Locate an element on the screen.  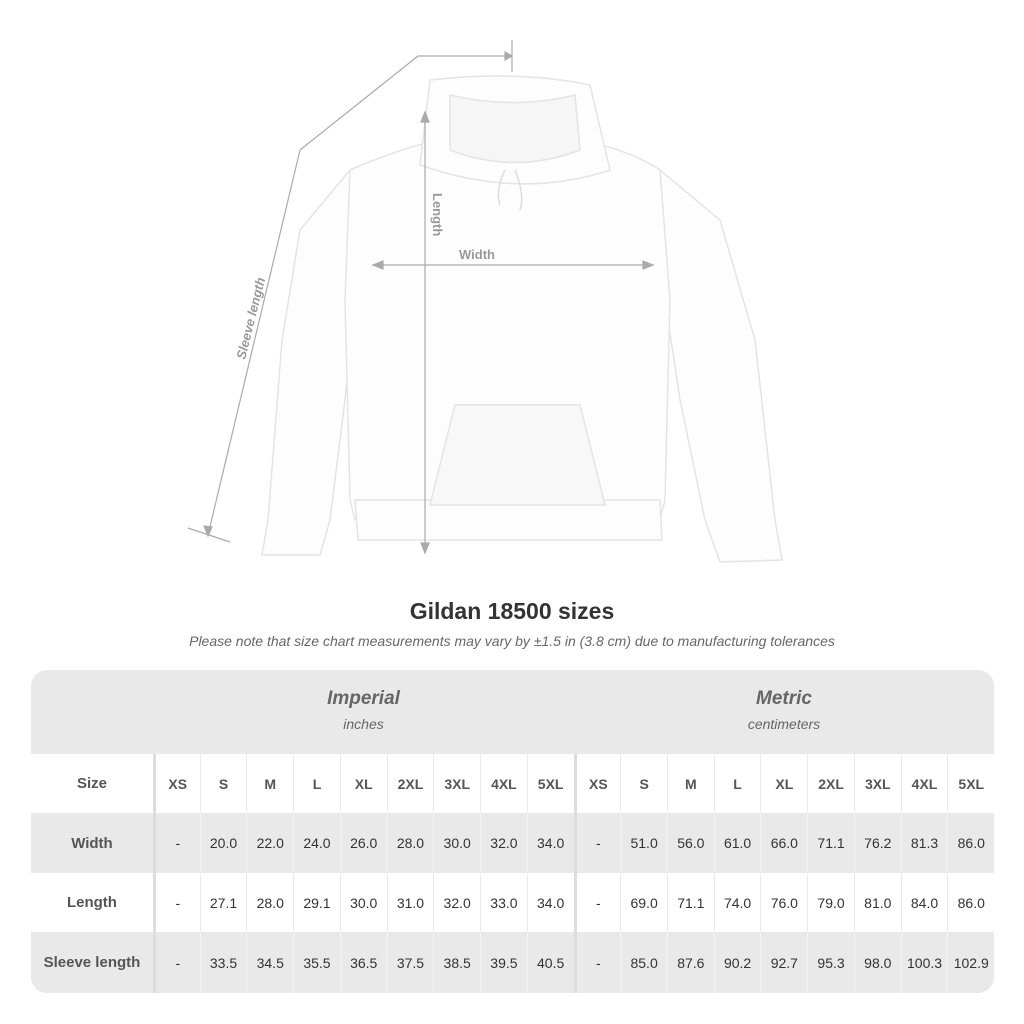
size-imperial-3XL: 3XL is located at coordinates (456, 783).